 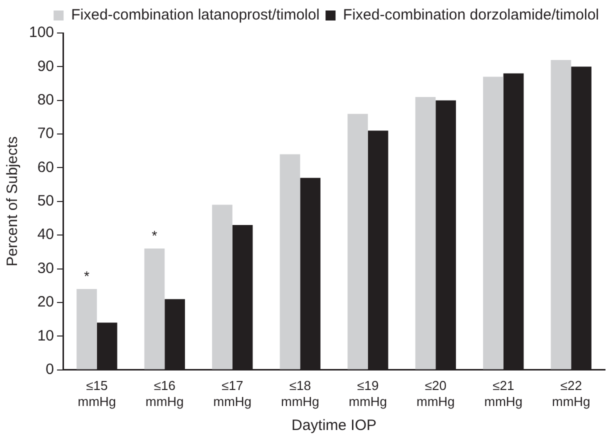 I want to click on y-tick-label: 40, so click(x=45, y=235).